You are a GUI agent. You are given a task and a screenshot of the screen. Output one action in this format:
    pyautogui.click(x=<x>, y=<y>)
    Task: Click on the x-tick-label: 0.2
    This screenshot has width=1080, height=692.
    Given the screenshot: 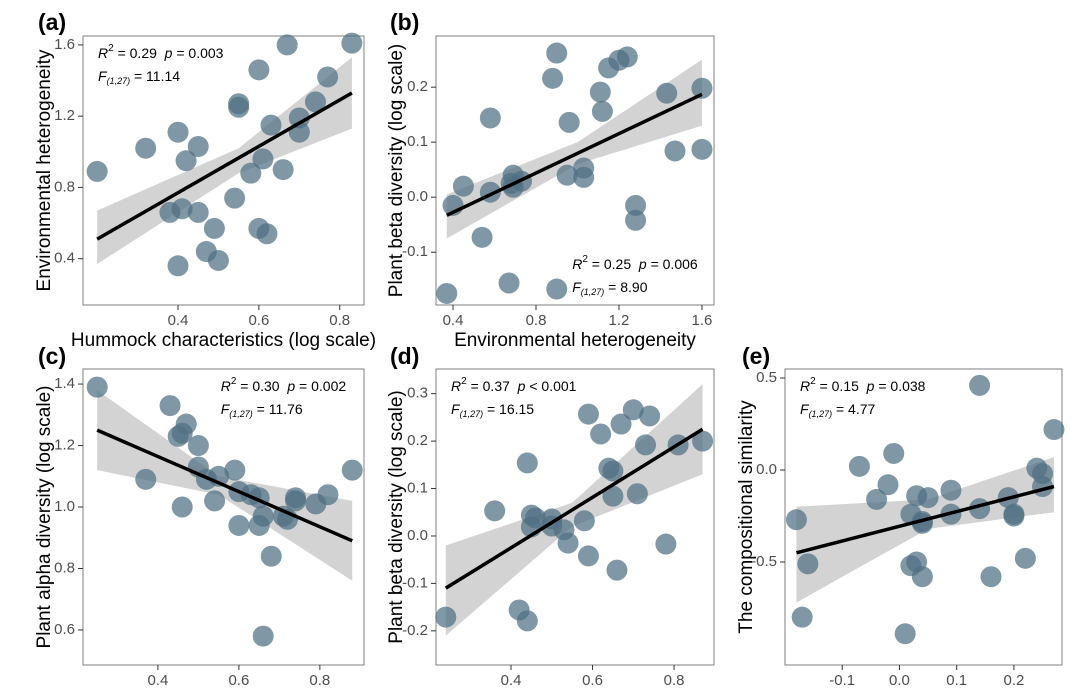 What is the action you would take?
    pyautogui.click(x=1013, y=680)
    